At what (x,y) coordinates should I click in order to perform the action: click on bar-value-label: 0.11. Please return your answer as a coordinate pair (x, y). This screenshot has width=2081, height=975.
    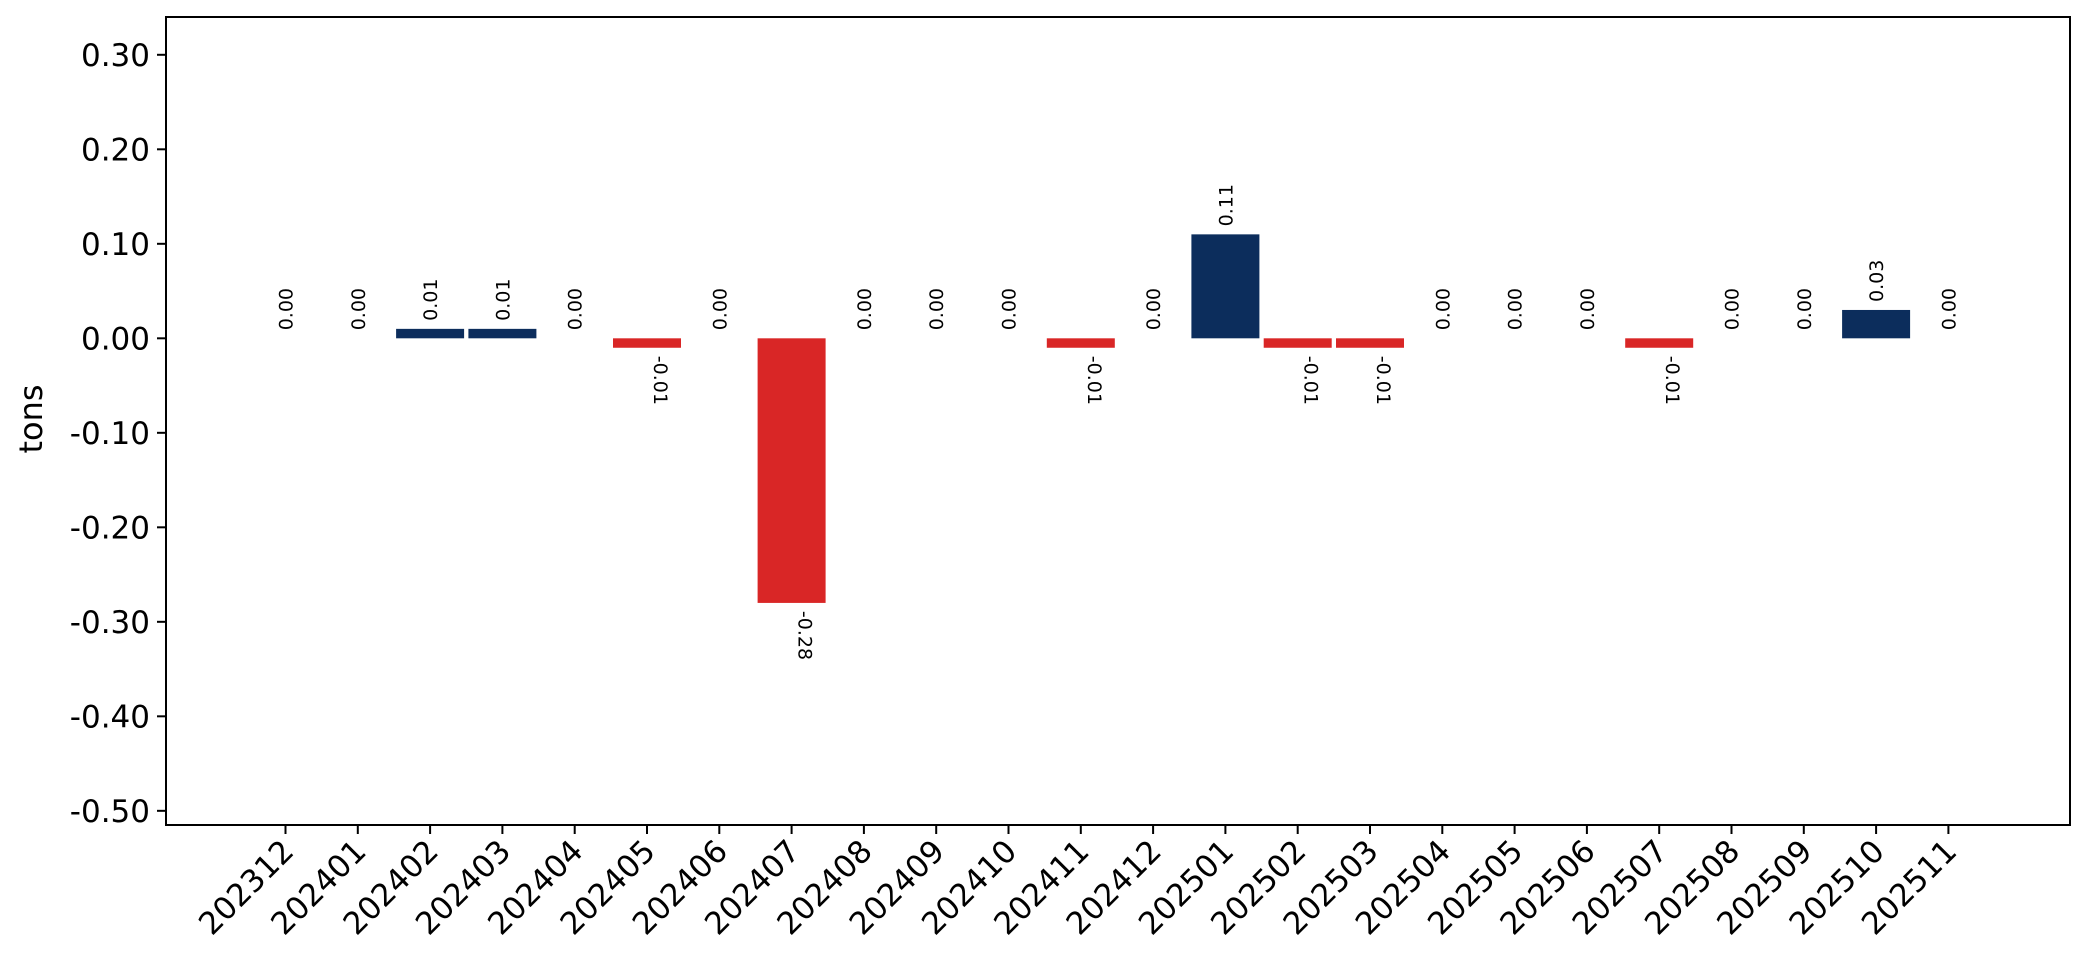
    Looking at the image, I should click on (1226, 205).